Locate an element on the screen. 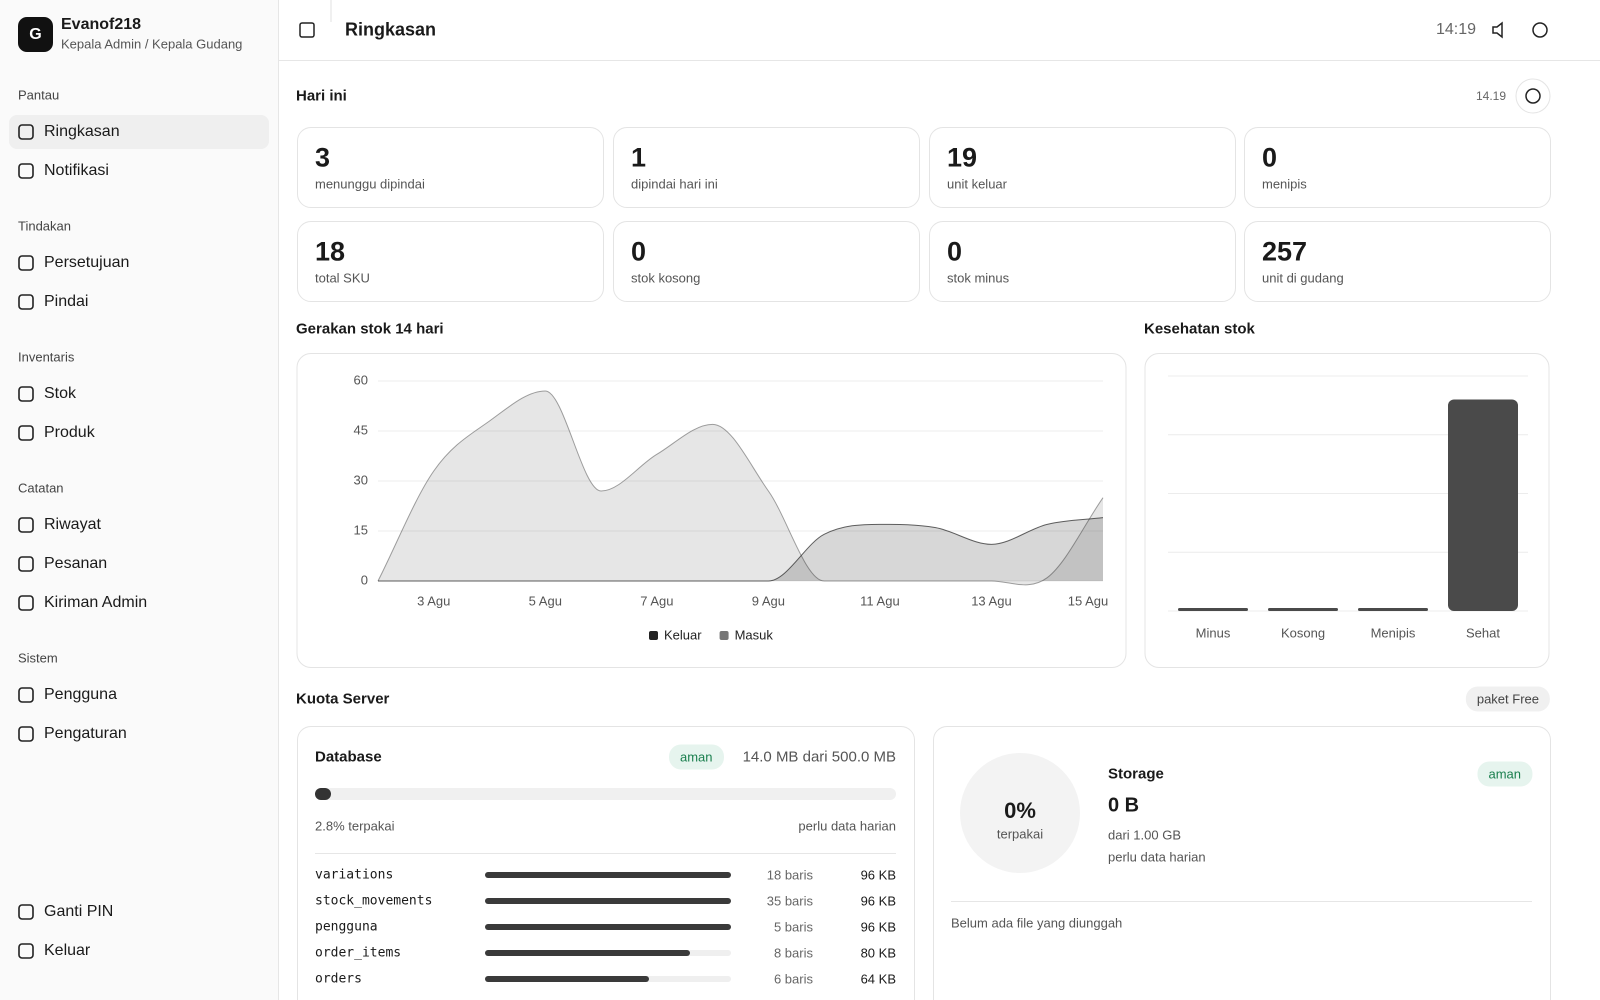 This screenshot has width=1600, height=1000. row-count: 18 baris is located at coordinates (789, 875).